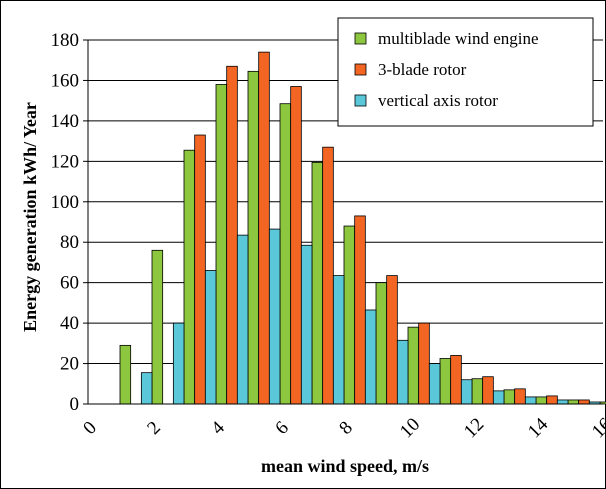 The width and height of the screenshot is (606, 489). What do you see at coordinates (154, 428) in the screenshot?
I see `x-tick-label: 2` at bounding box center [154, 428].